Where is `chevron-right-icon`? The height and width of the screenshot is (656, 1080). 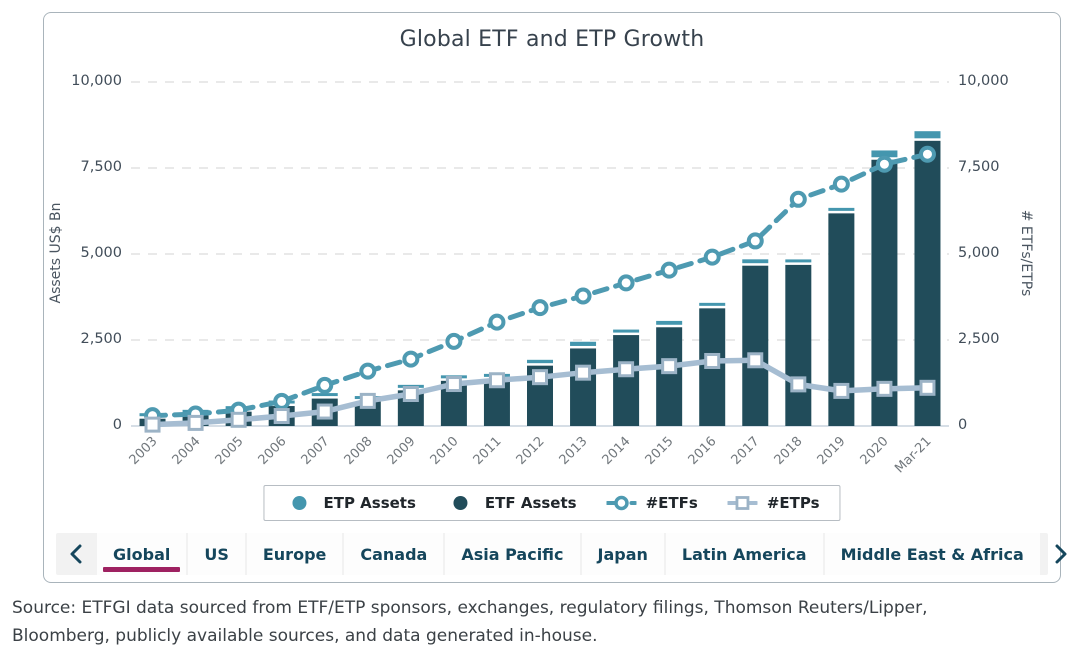
chevron-right-icon is located at coordinates (1060, 554).